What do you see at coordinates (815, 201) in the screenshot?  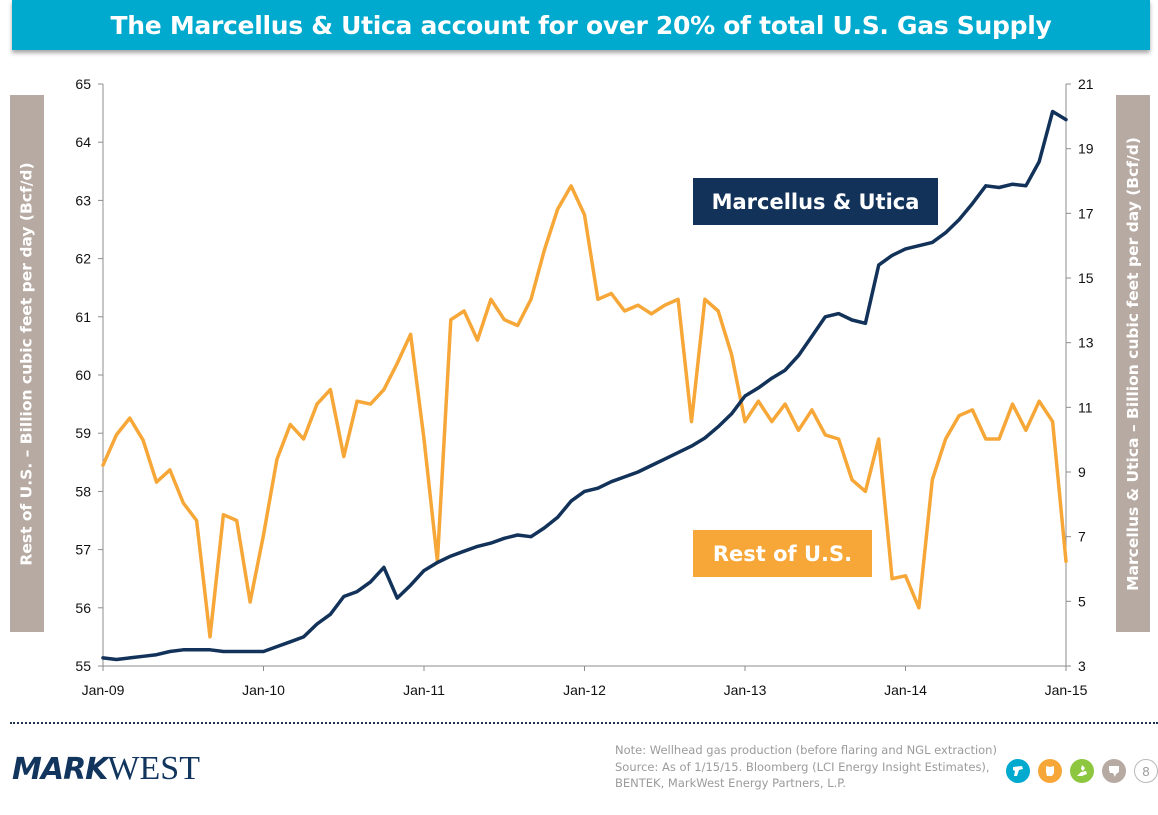 I see `marcellus-utica-label: Marcellus & Utica` at bounding box center [815, 201].